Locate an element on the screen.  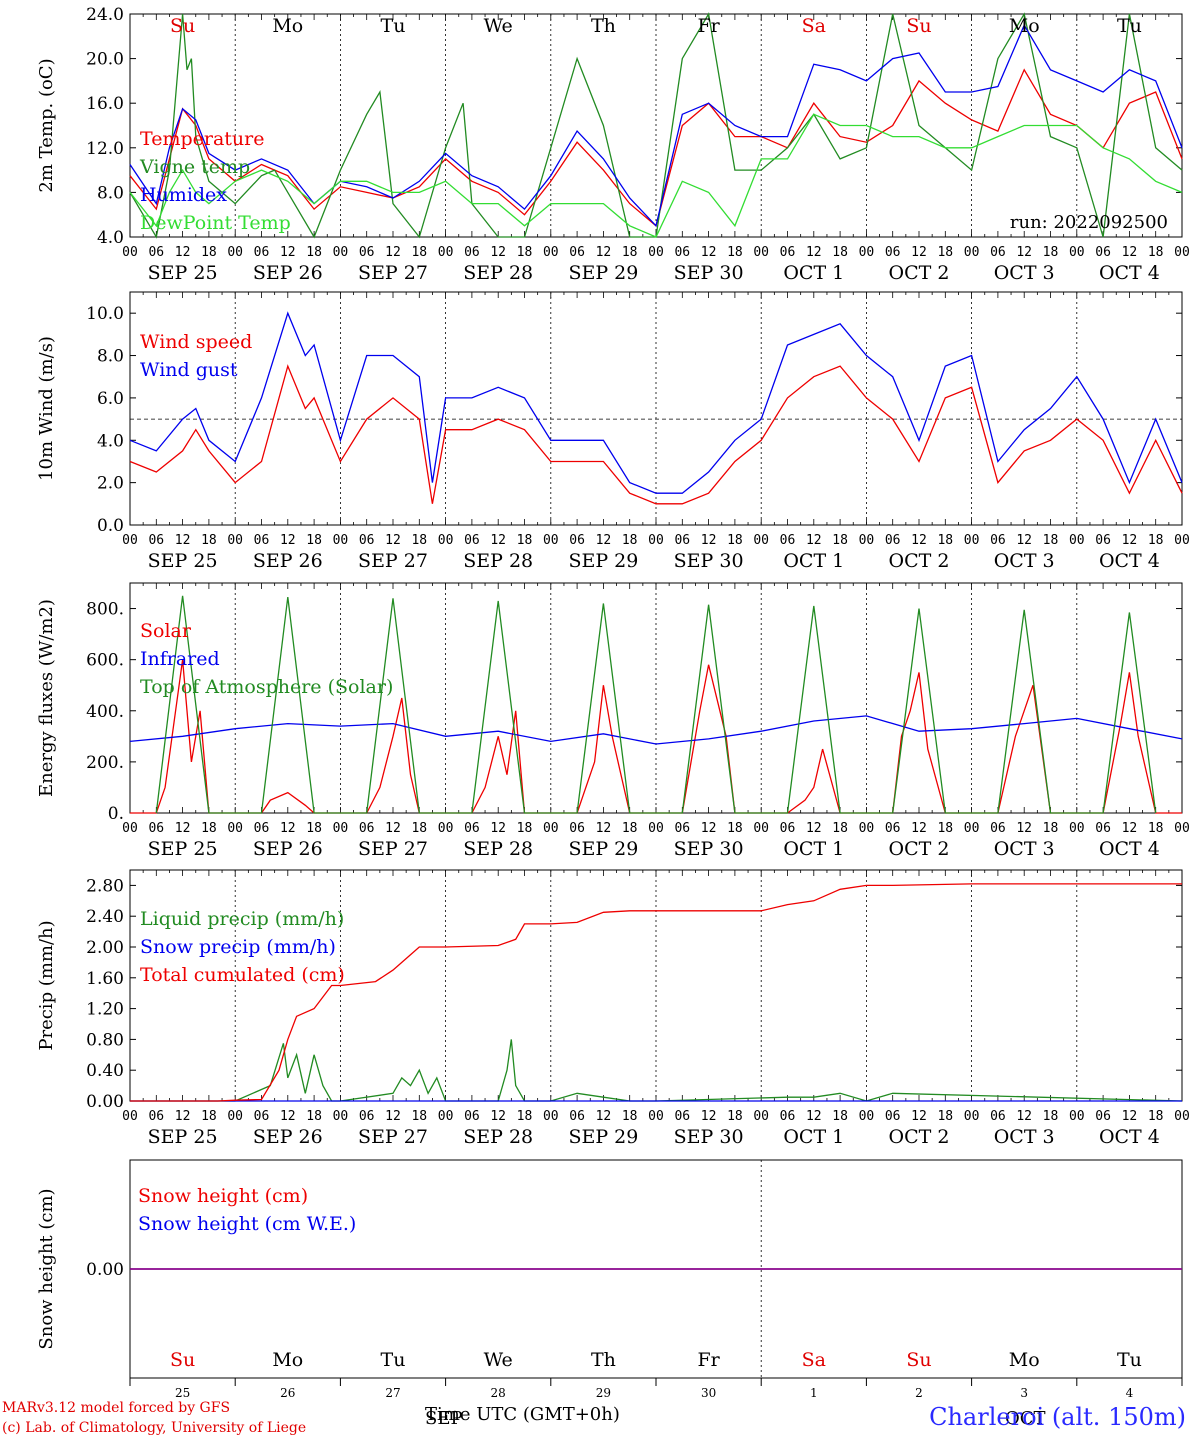
y-tick-label: 0.80 is located at coordinates (105, 1040).